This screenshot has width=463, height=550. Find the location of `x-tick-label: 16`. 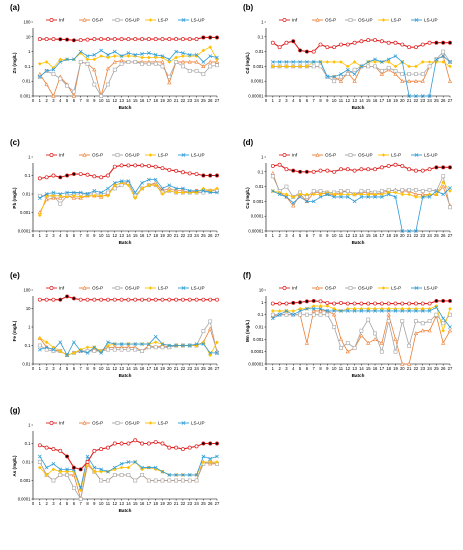

x-tick-label: 16 is located at coordinates (142, 503).